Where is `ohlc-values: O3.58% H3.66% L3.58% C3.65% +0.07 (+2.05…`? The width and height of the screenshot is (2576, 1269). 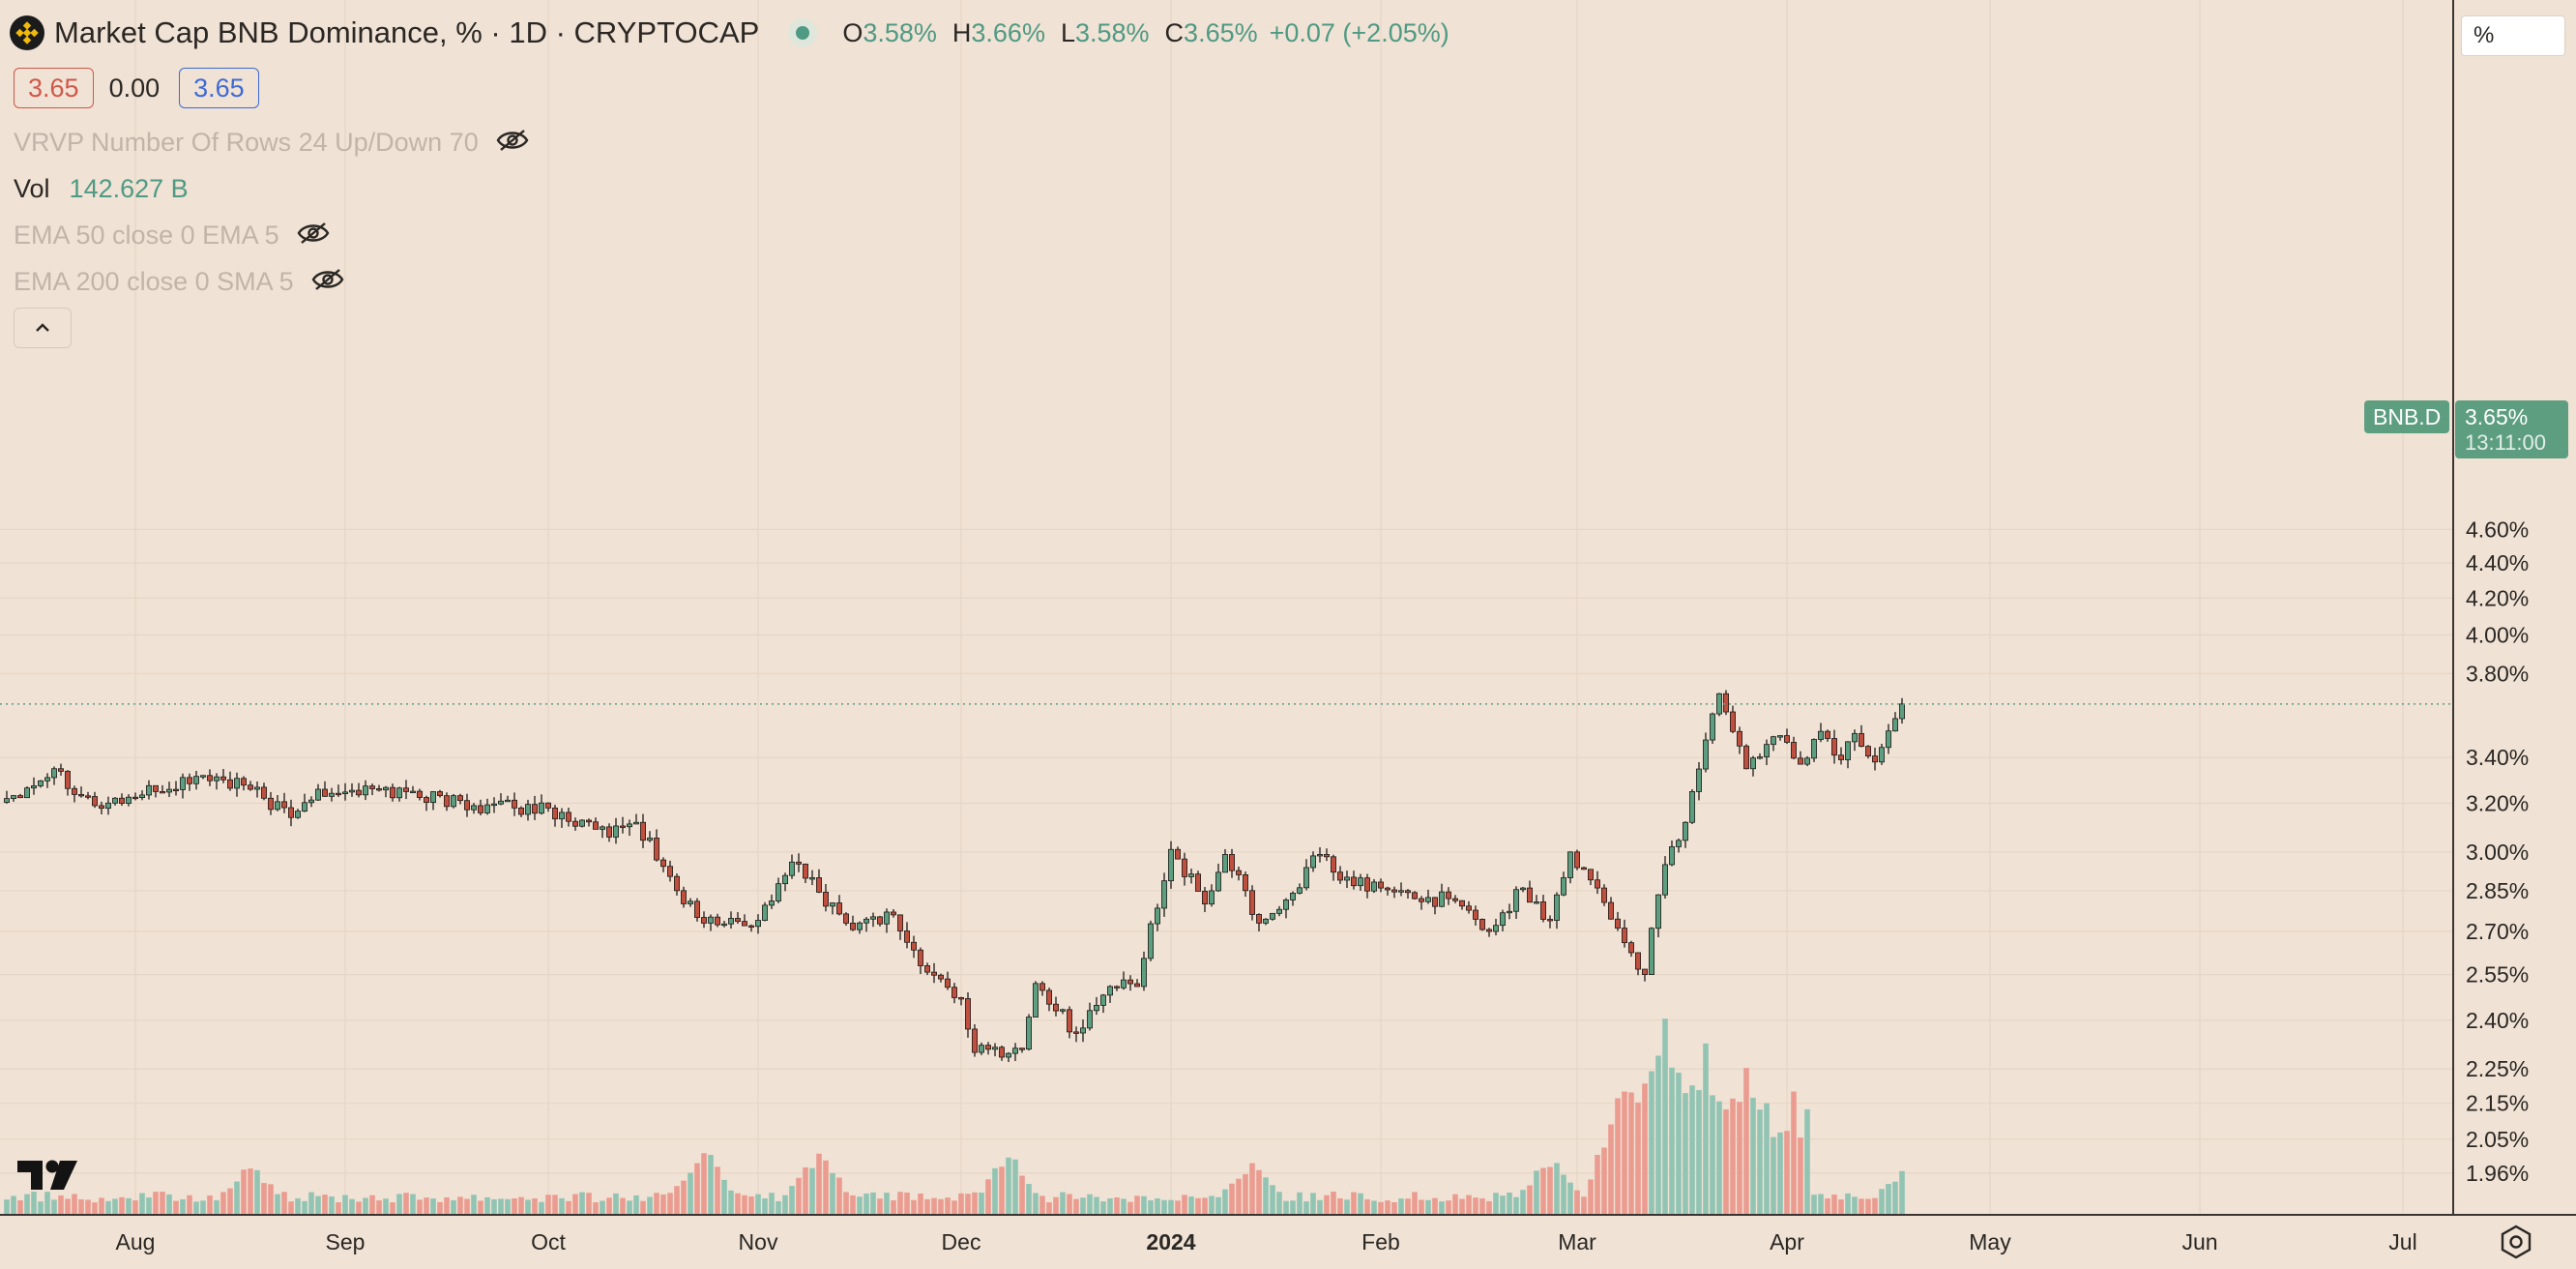 ohlc-values: O3.58% H3.66% L3.58% C3.65% +0.07 (+2.05… is located at coordinates (1145, 33).